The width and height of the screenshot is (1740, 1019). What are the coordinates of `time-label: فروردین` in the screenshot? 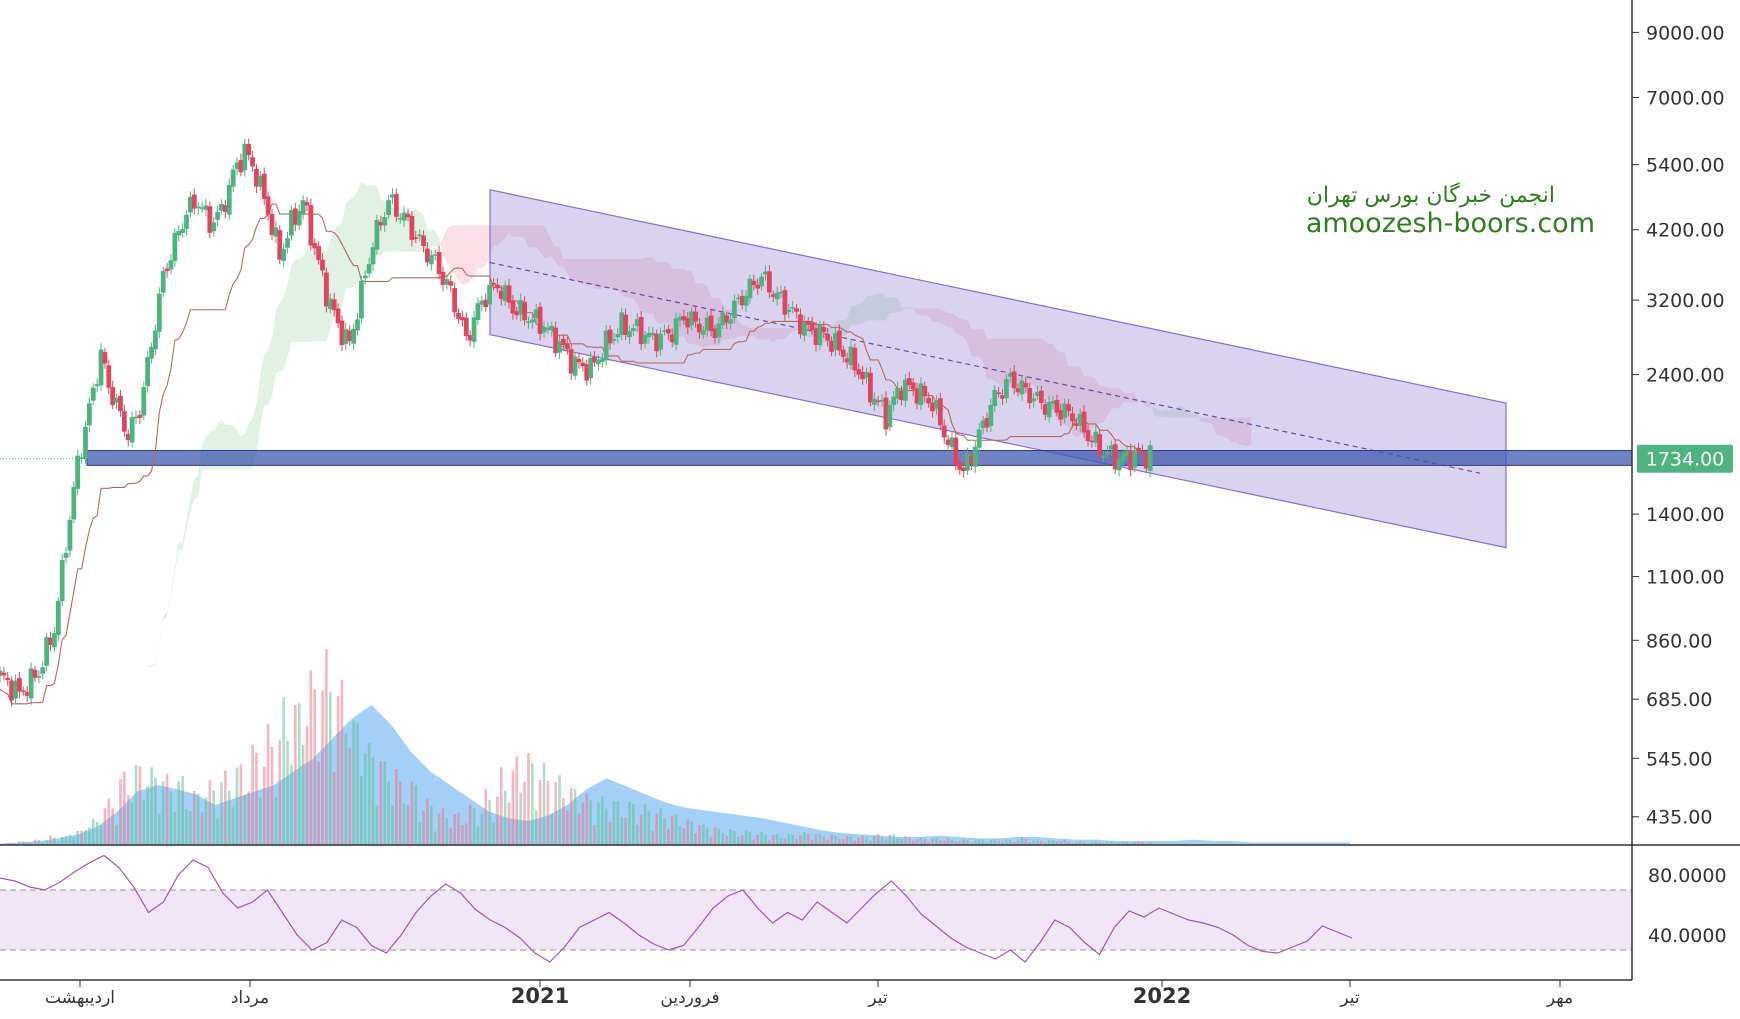 It's located at (689, 998).